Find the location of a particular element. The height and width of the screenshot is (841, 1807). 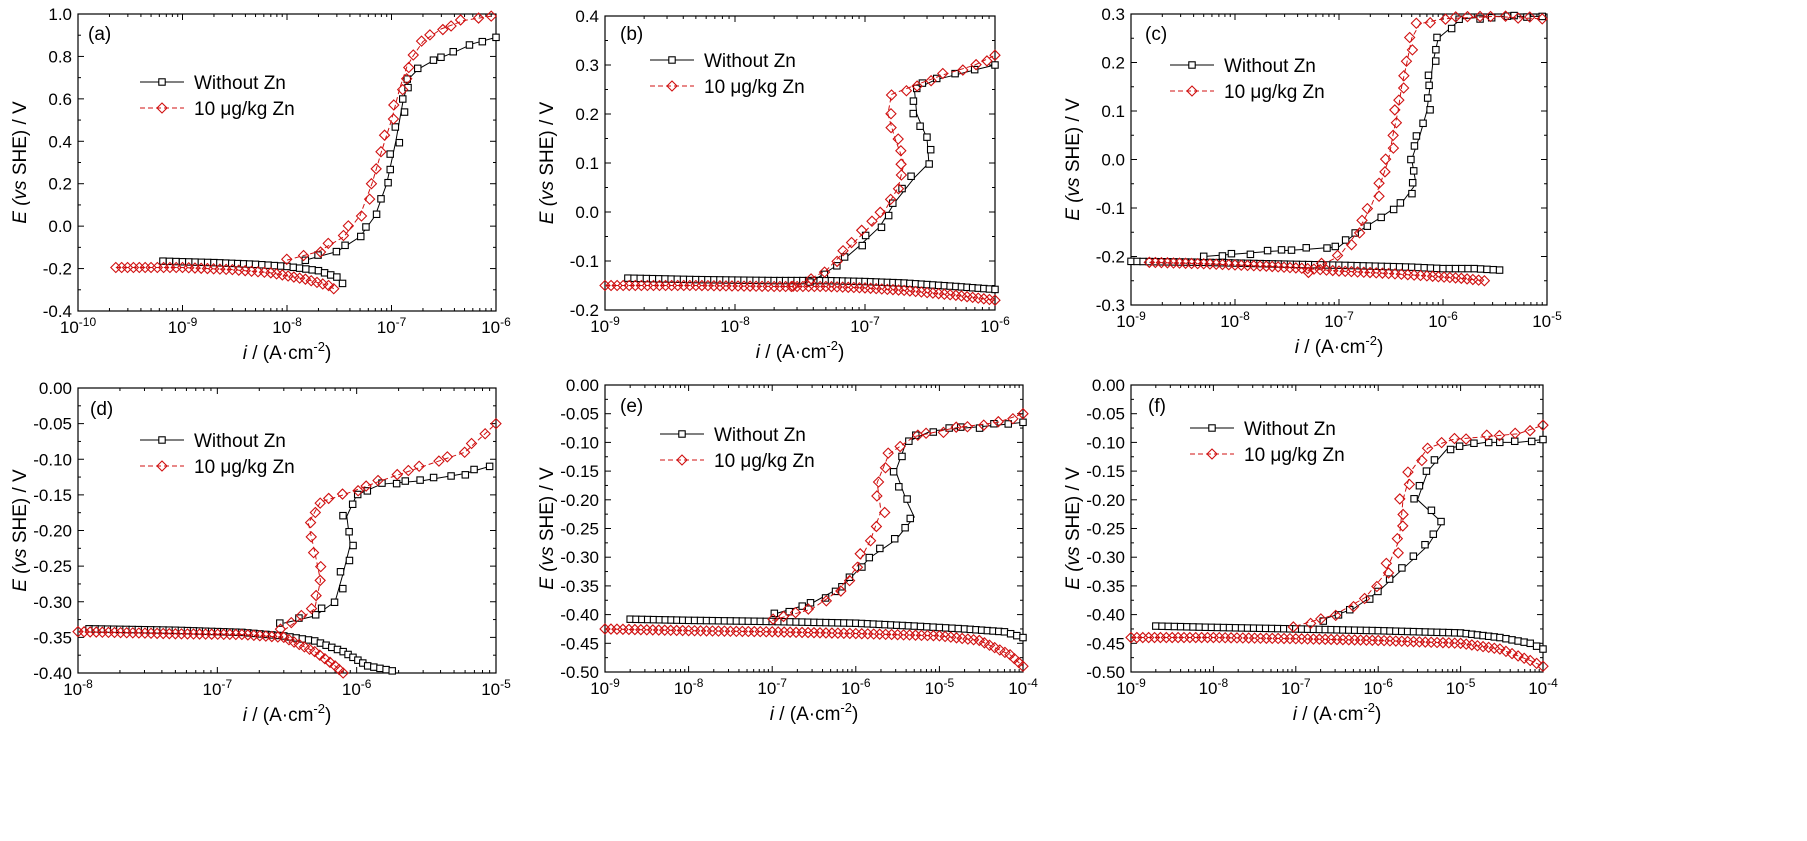

x-tick-label: 10⁻⁴ is located at coordinates (1543, 687).